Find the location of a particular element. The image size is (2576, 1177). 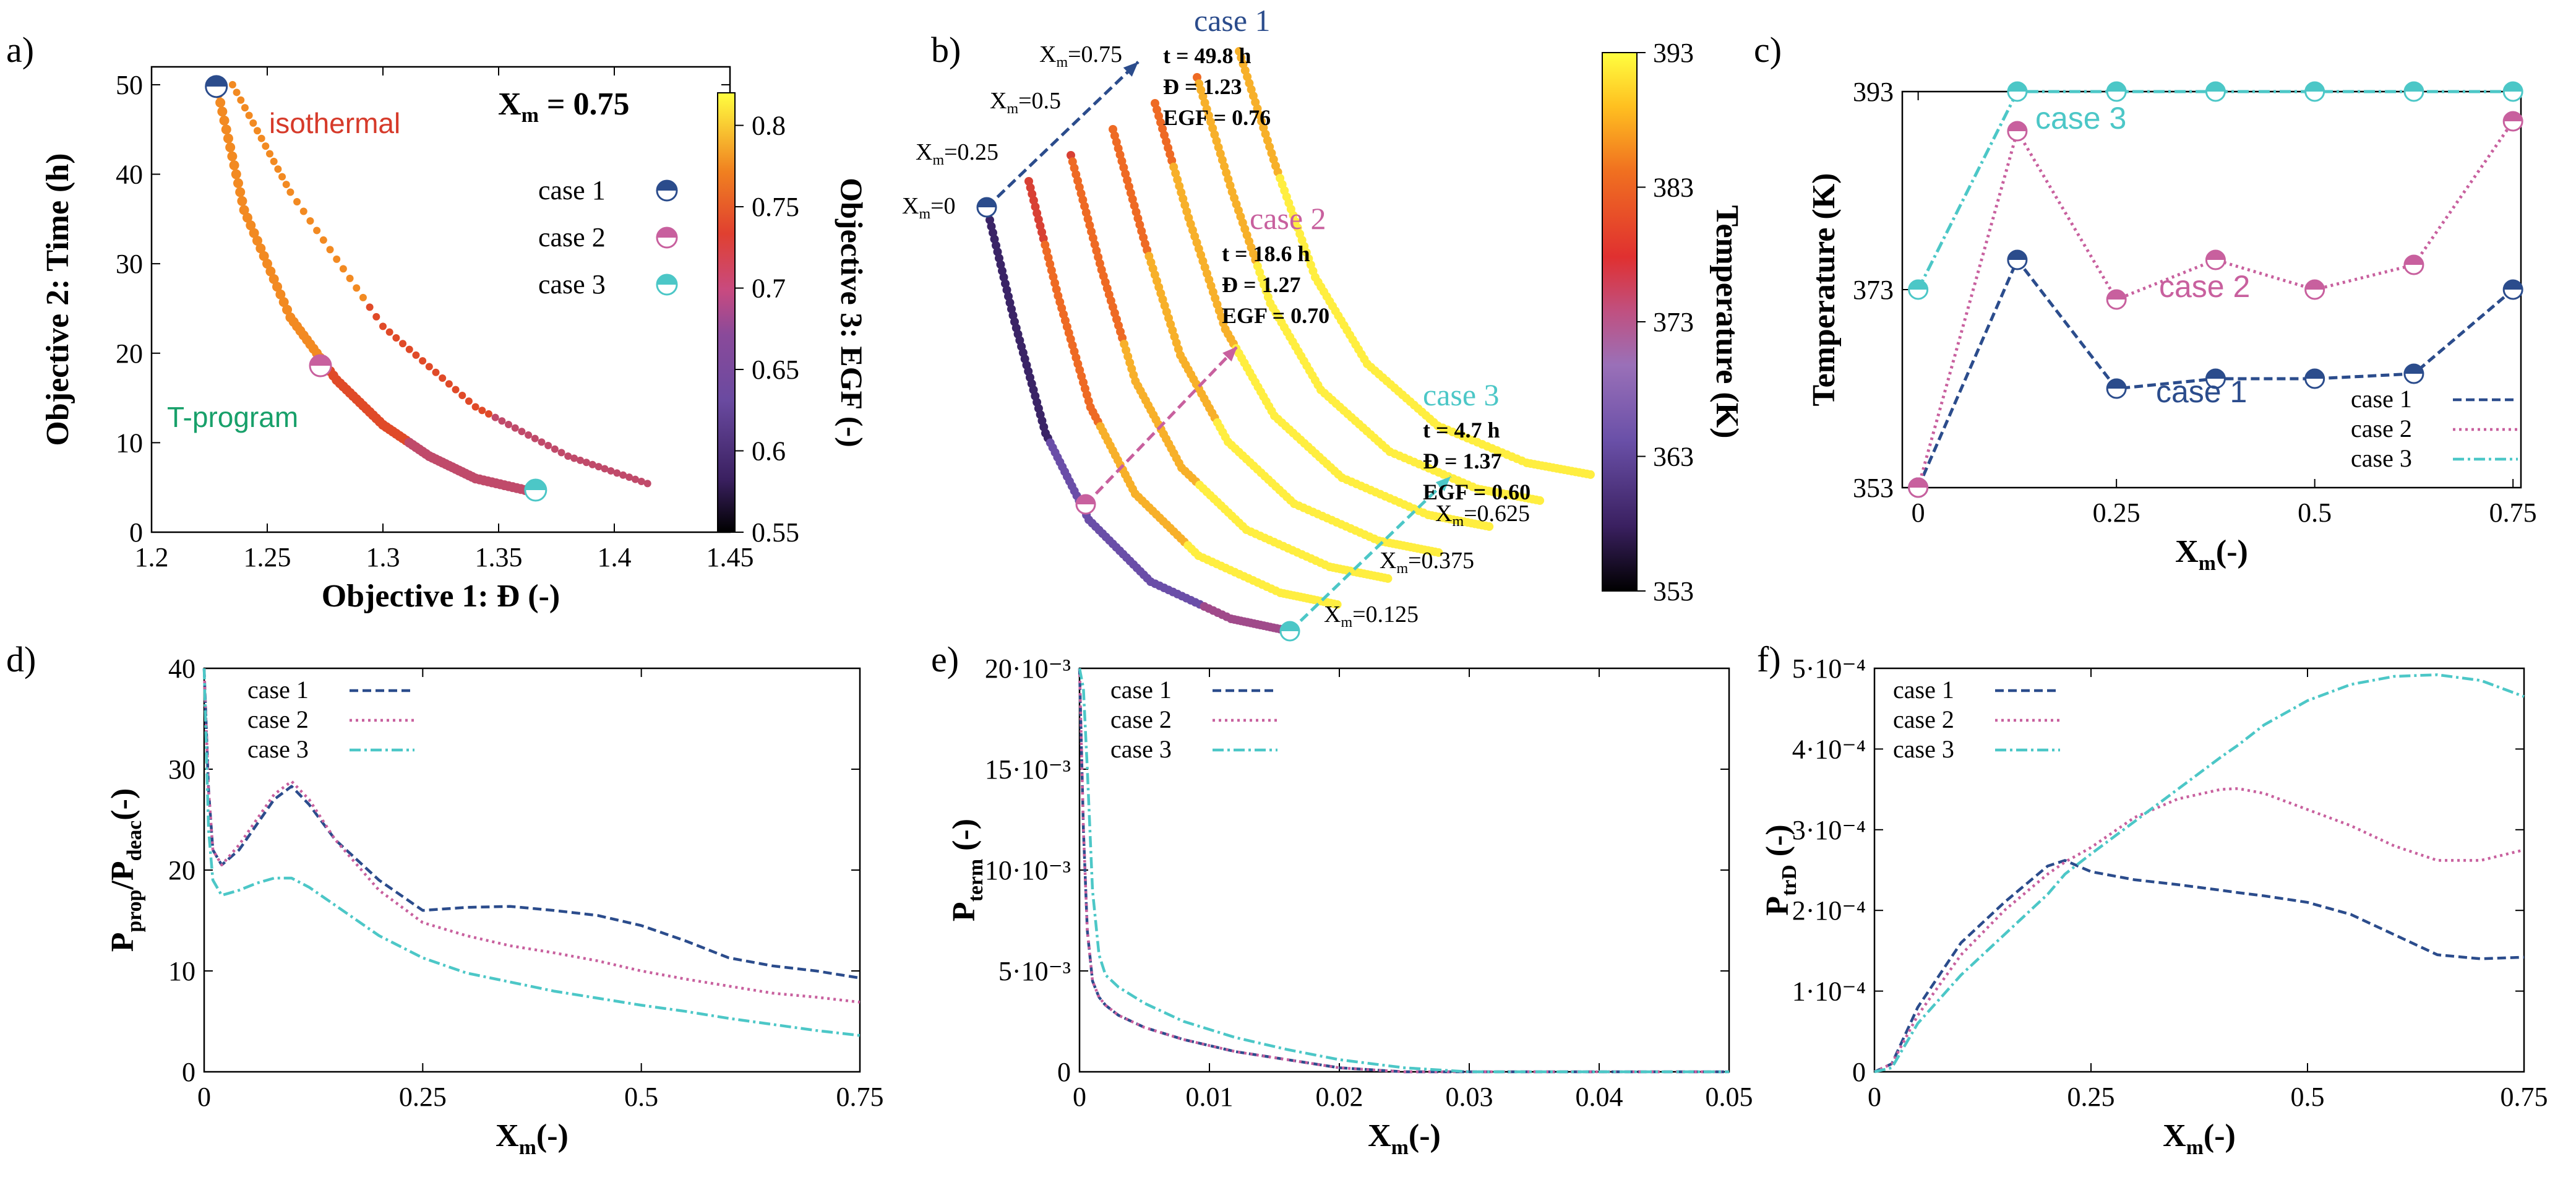

case-stat: EGF = 0.76 is located at coordinates (1217, 118).